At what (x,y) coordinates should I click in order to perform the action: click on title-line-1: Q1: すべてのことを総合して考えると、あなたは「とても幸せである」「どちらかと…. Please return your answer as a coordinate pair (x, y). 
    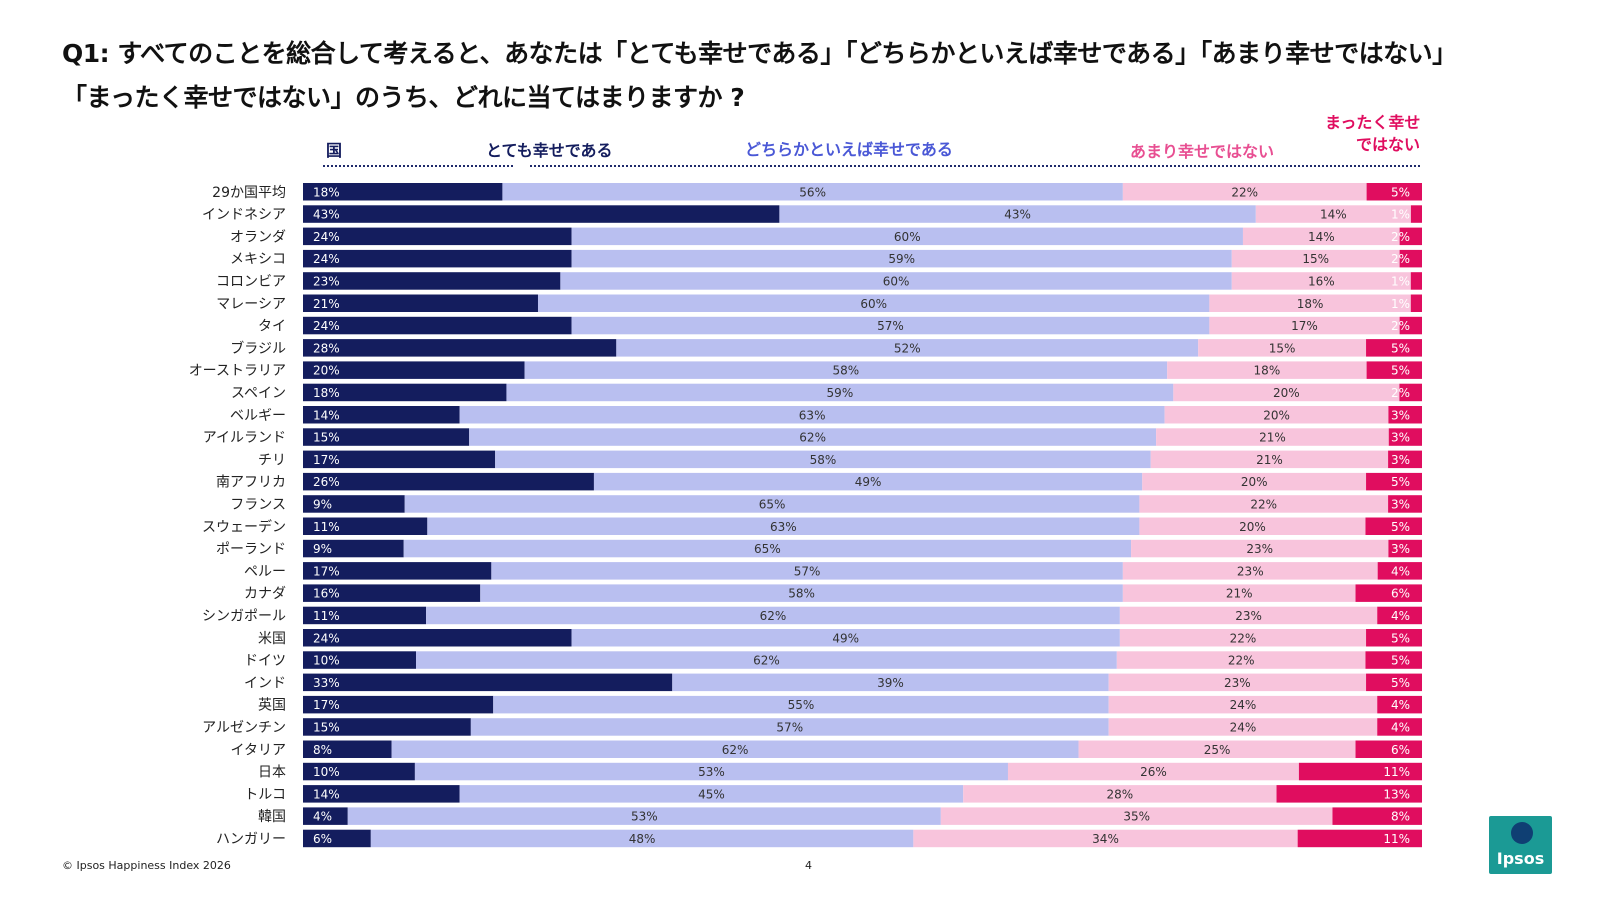
    Looking at the image, I should click on (759, 53).